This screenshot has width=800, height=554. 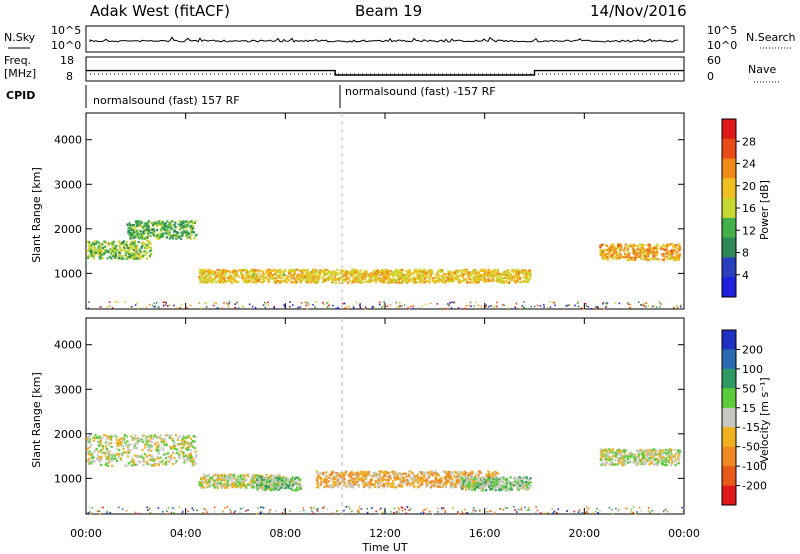 I want to click on range-tick-label: 2000, so click(x=68, y=229).